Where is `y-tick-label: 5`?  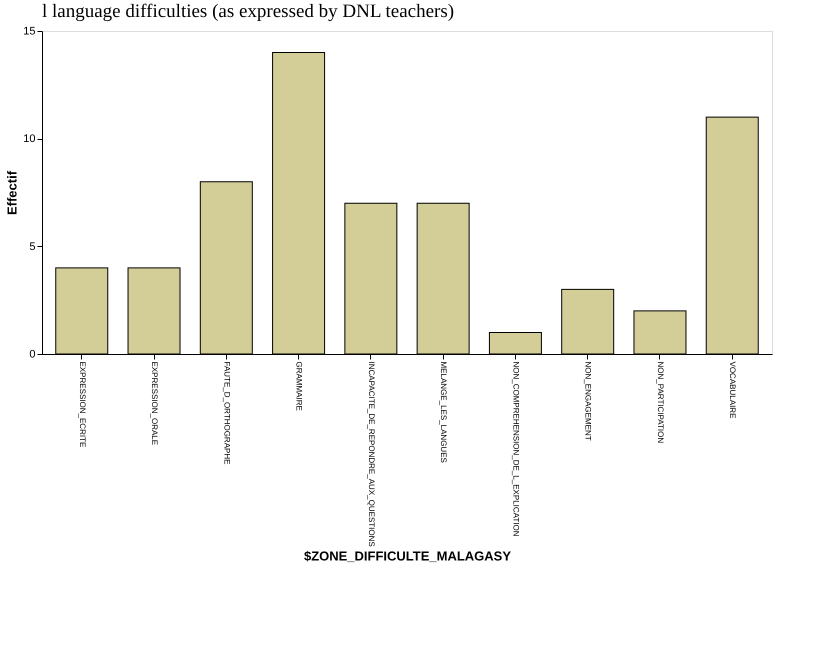 y-tick-label: 5 is located at coordinates (32, 246).